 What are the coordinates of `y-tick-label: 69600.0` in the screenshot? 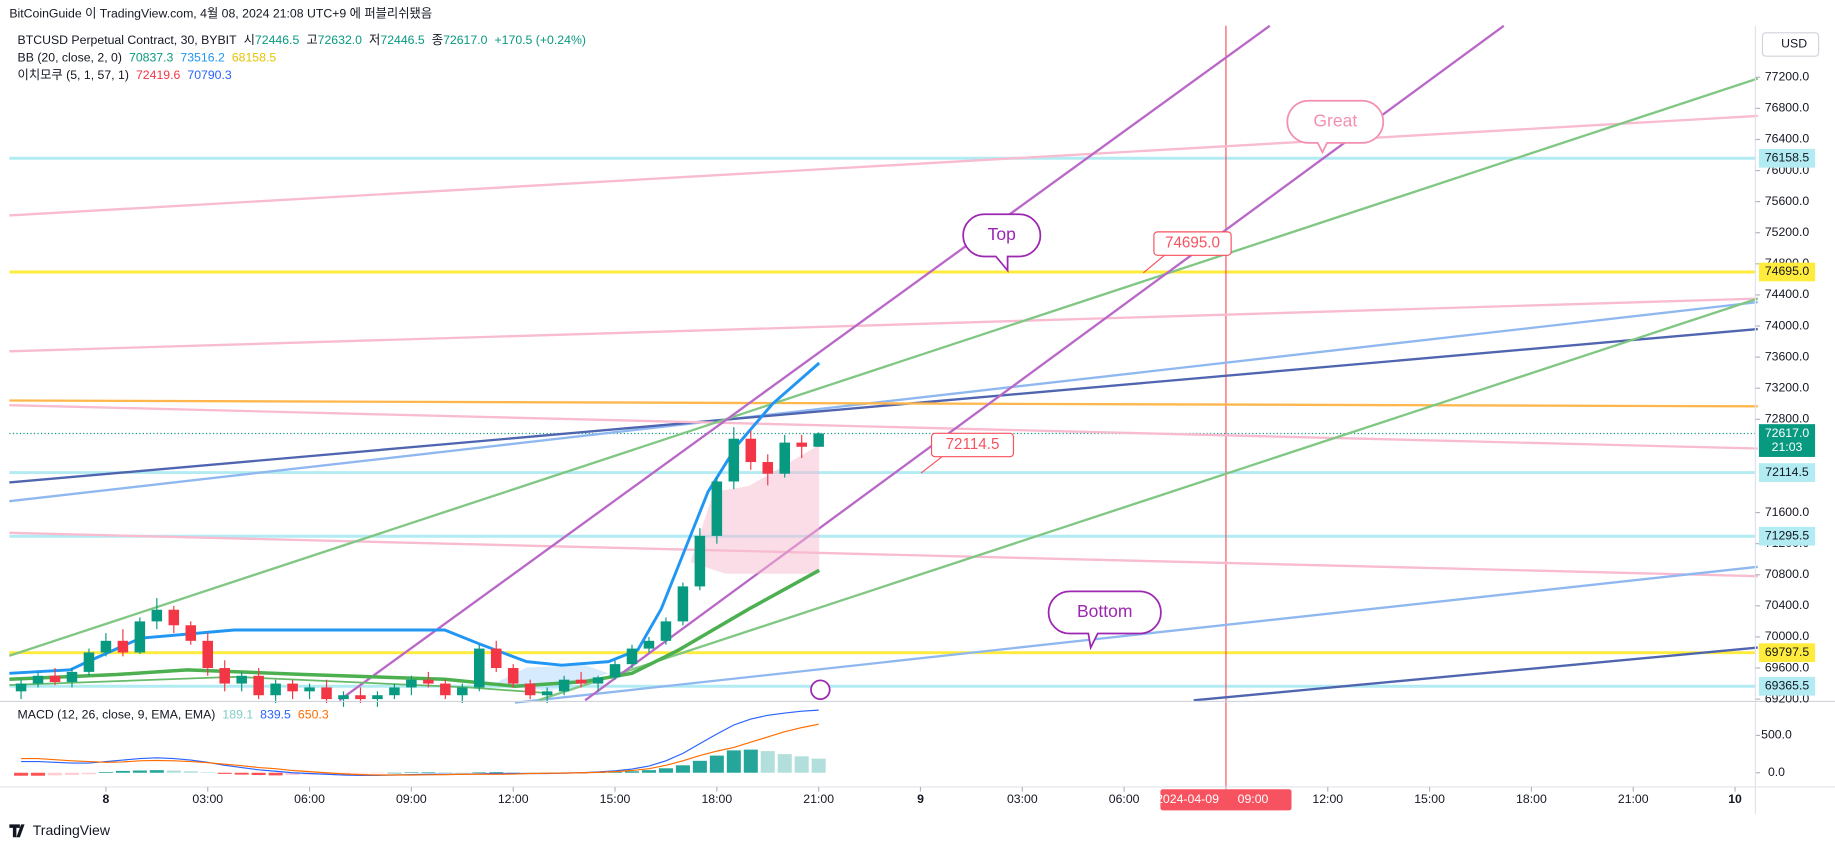 It's located at (1787, 667).